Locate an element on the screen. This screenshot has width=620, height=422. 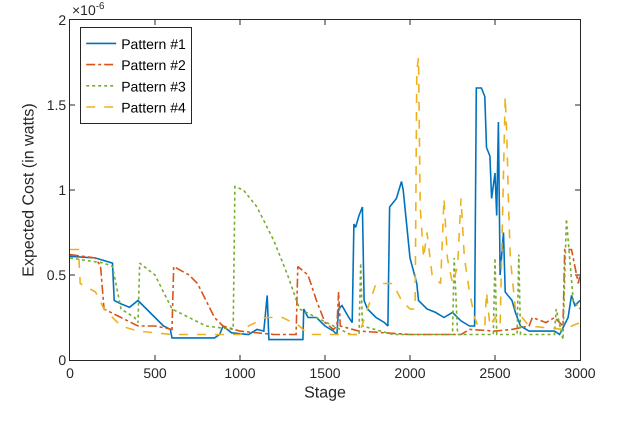
legend-label: Pattern #1 is located at coordinates (153, 44).